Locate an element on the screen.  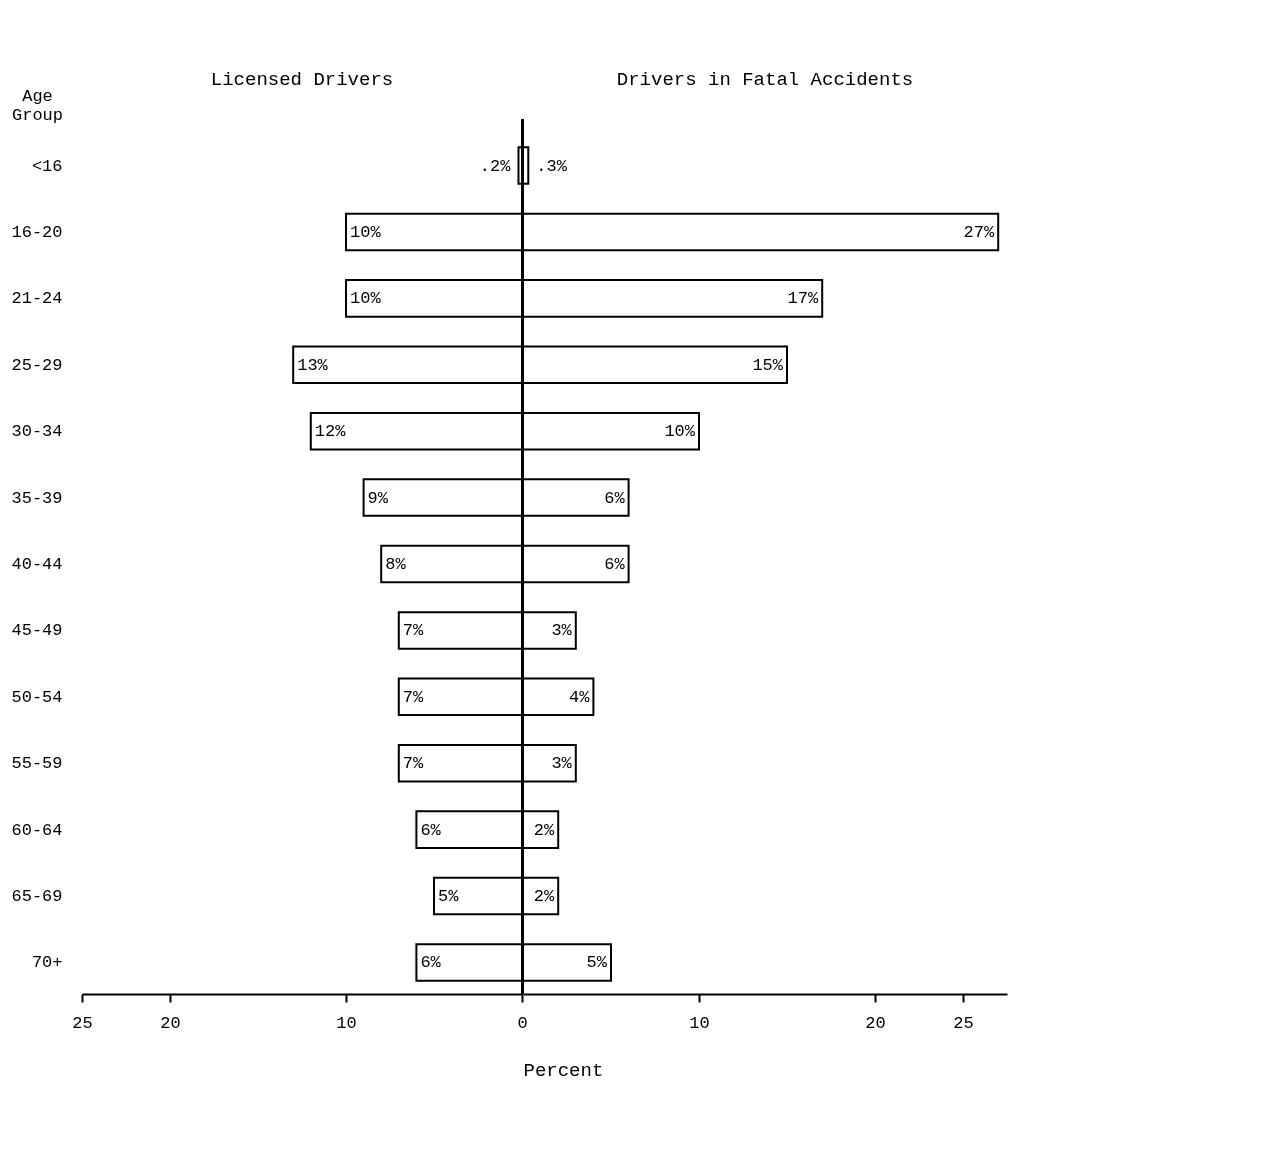
data-label: 9% is located at coordinates (378, 498).